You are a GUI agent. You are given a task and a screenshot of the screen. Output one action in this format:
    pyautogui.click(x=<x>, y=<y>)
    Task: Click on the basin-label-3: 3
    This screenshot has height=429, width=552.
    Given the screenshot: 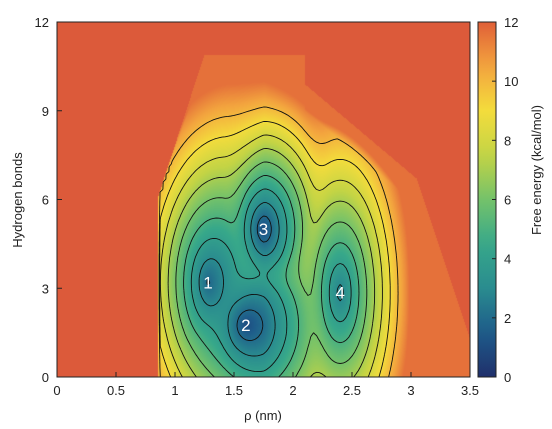 What is the action you would take?
    pyautogui.click(x=263, y=229)
    